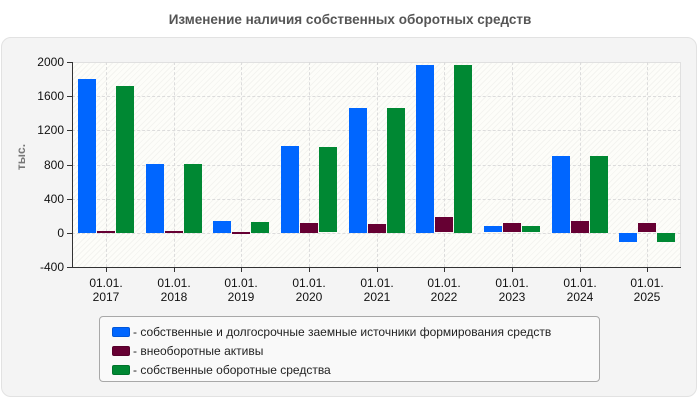 The height and width of the screenshot is (400, 700). What do you see at coordinates (355, 369) in the screenshot?
I see `legend-item-working-capital: - собственные оборотные средства` at bounding box center [355, 369].